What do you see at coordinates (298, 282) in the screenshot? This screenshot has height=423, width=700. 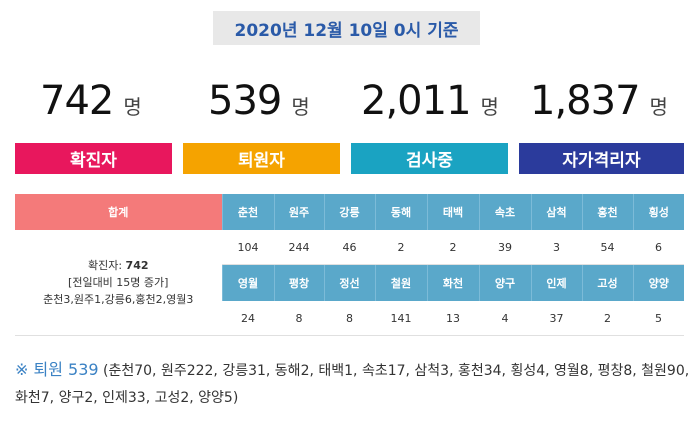 I see `region-name: 평창` at bounding box center [298, 282].